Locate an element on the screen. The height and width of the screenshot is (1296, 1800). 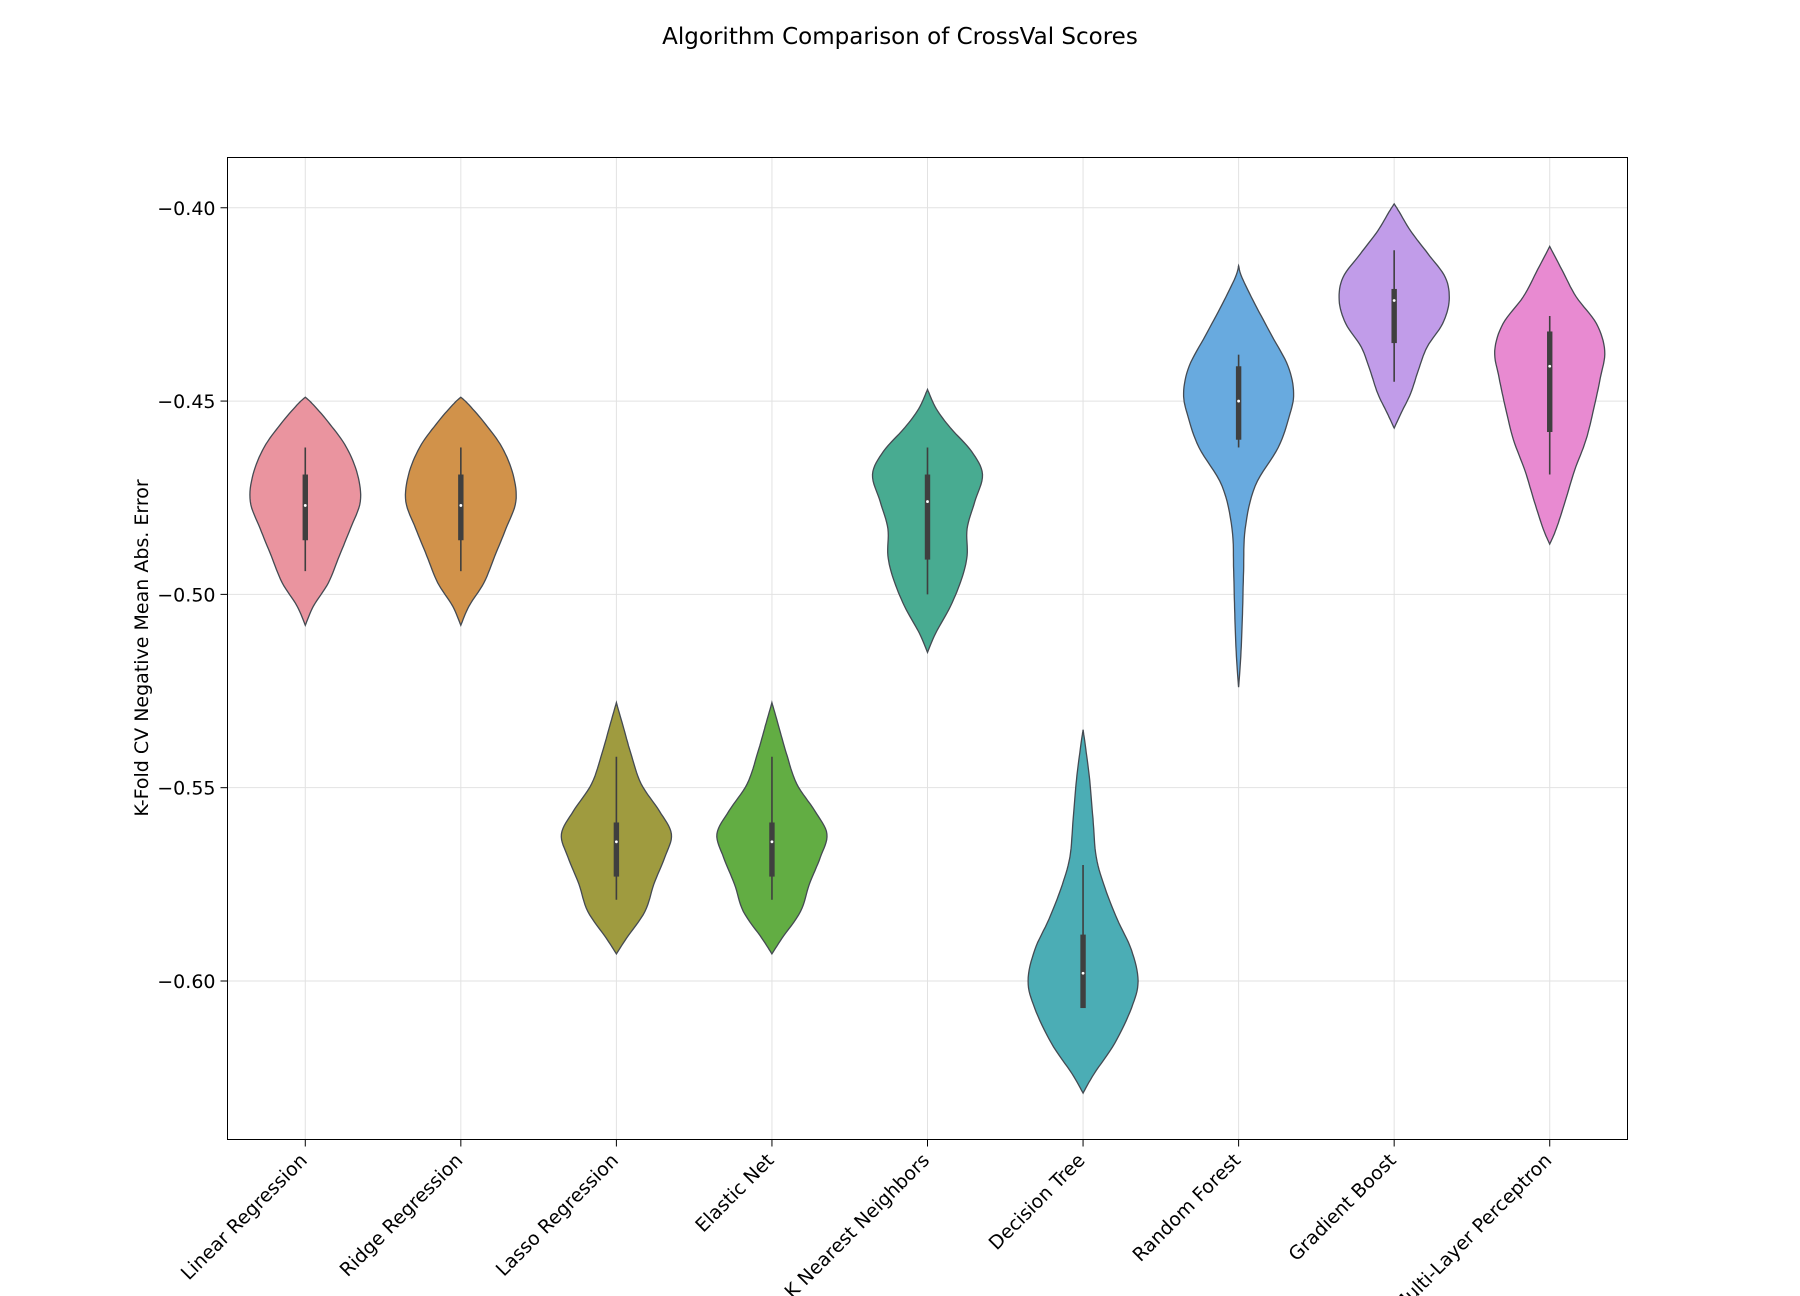
median-point-elastic-net is located at coordinates (772, 842).